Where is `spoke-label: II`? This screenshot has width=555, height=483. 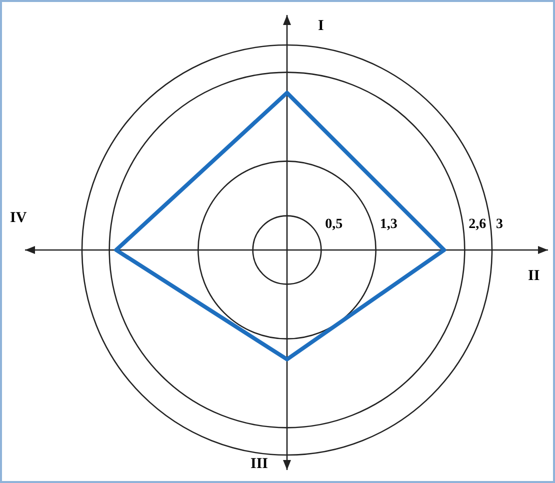 spoke-label: II is located at coordinates (534, 276).